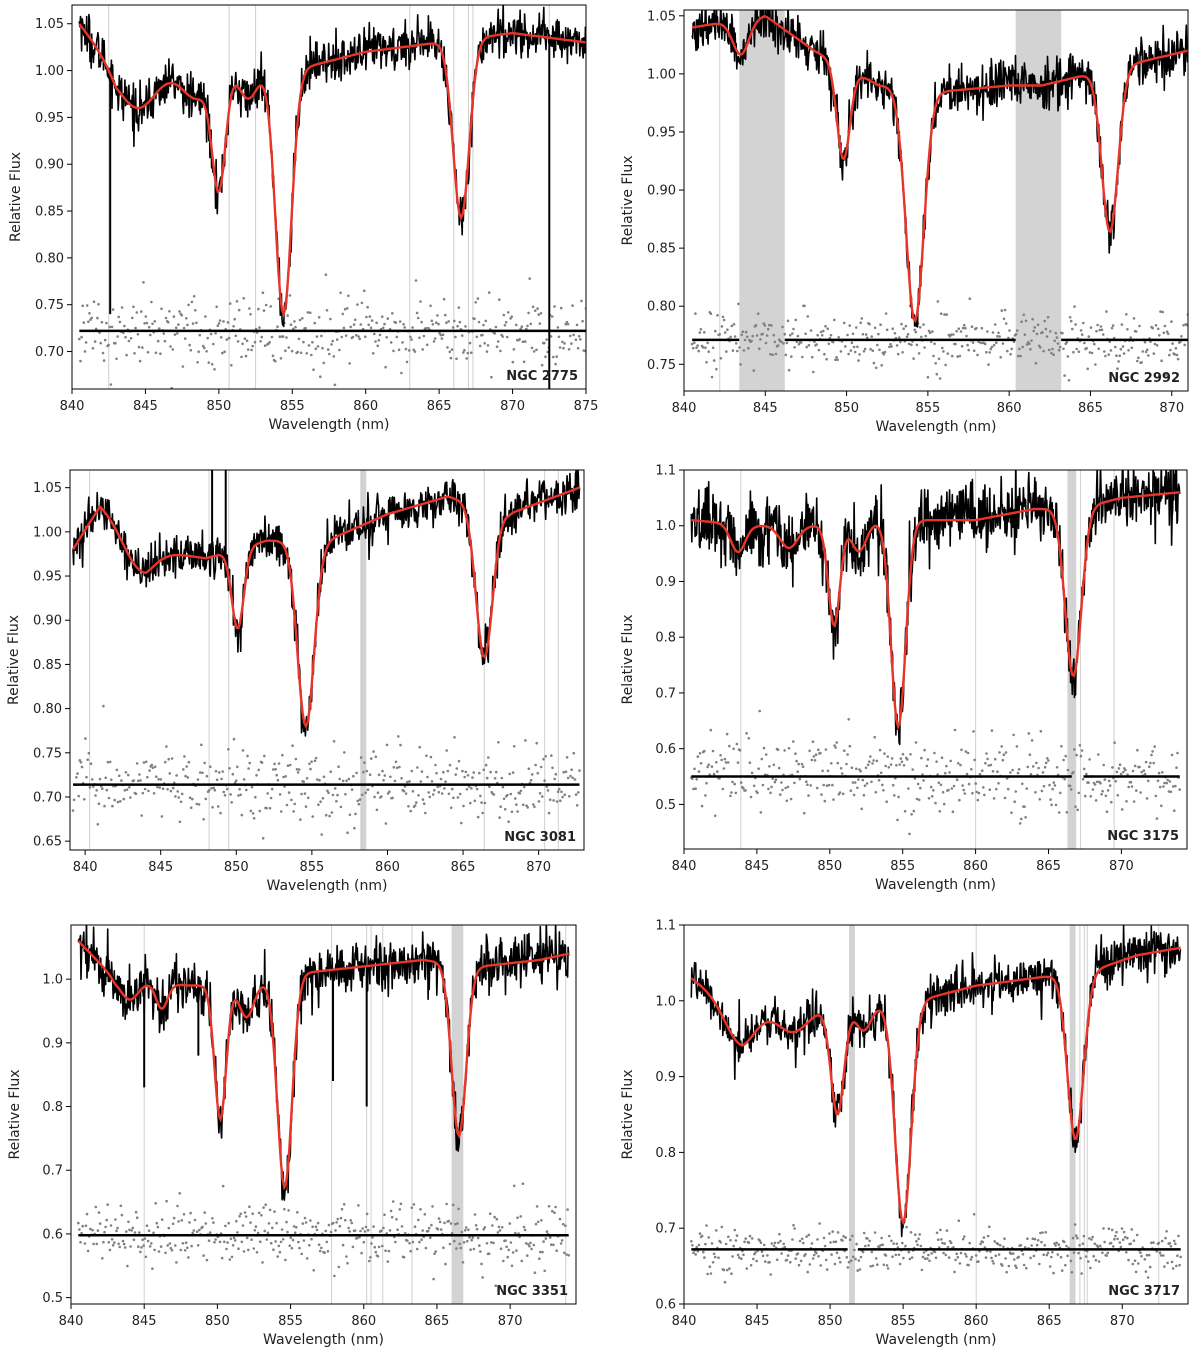  What do you see at coordinates (85, 867) in the screenshot?
I see `x-tick-label: 840` at bounding box center [85, 867].